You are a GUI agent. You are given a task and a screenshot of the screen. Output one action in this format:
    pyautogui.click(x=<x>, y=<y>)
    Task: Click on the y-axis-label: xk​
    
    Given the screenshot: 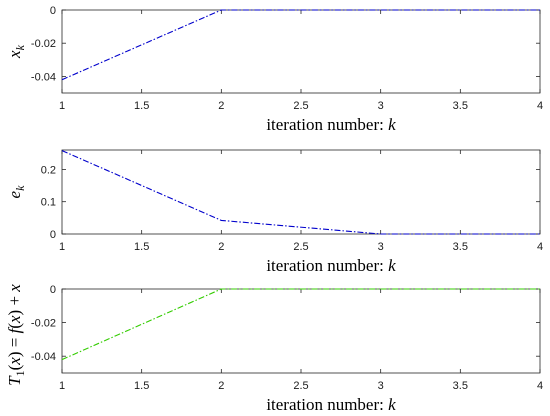 What is the action you would take?
    pyautogui.click(x=16, y=51)
    